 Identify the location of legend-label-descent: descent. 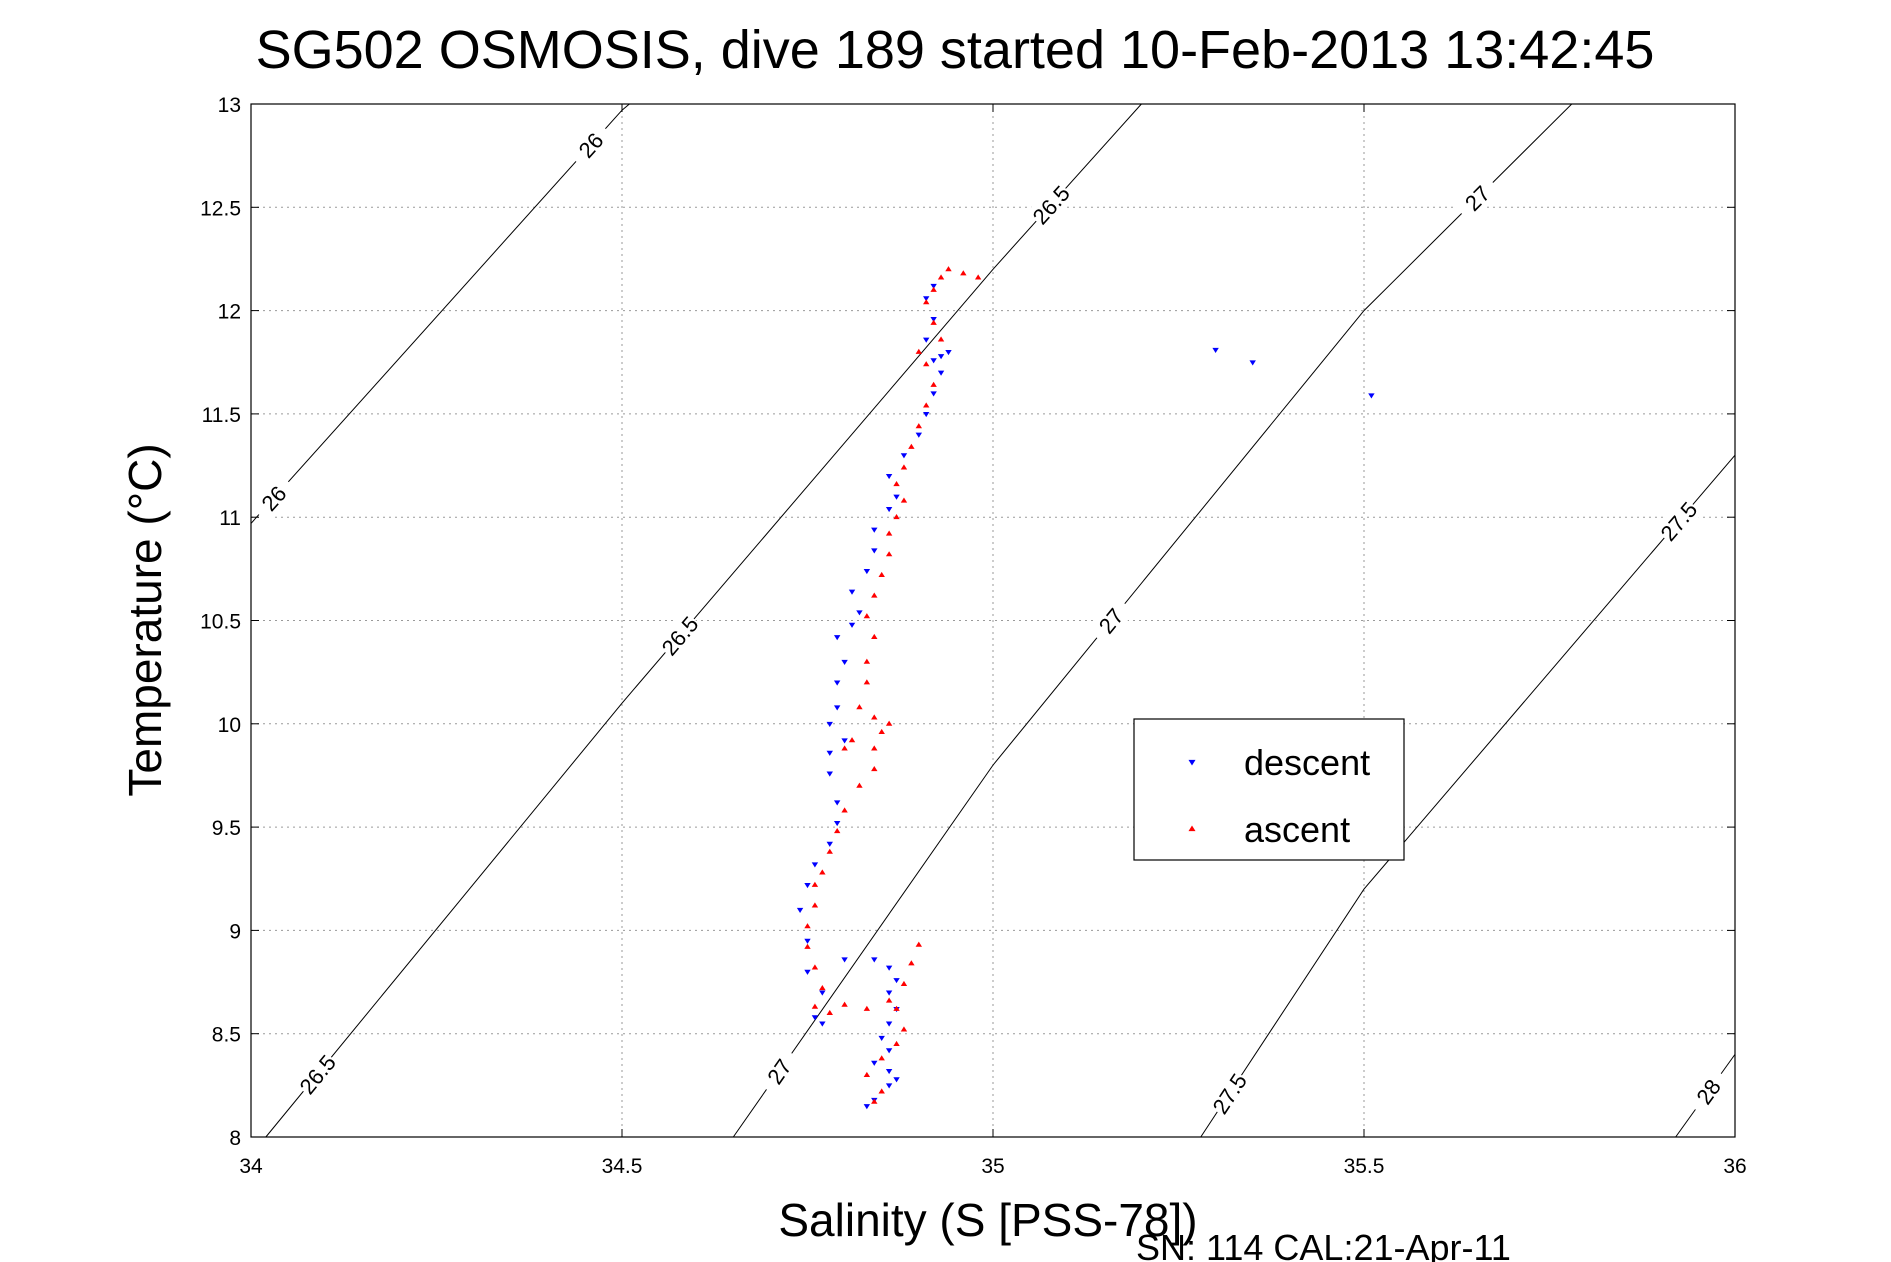
(1307, 762).